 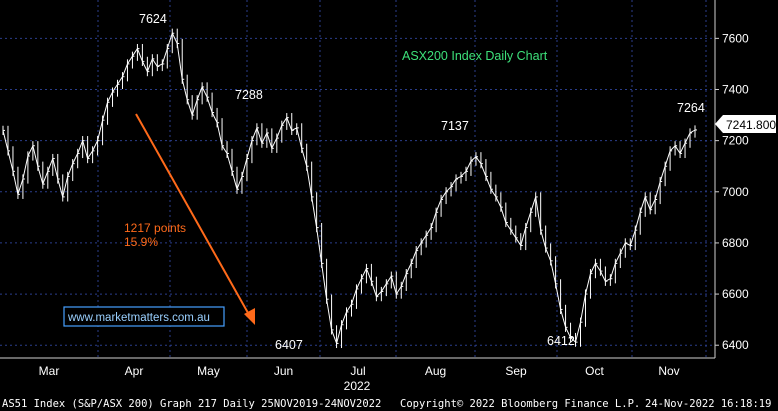 What do you see at coordinates (735, 90) in the screenshot?
I see `y-tick-label: 7400` at bounding box center [735, 90].